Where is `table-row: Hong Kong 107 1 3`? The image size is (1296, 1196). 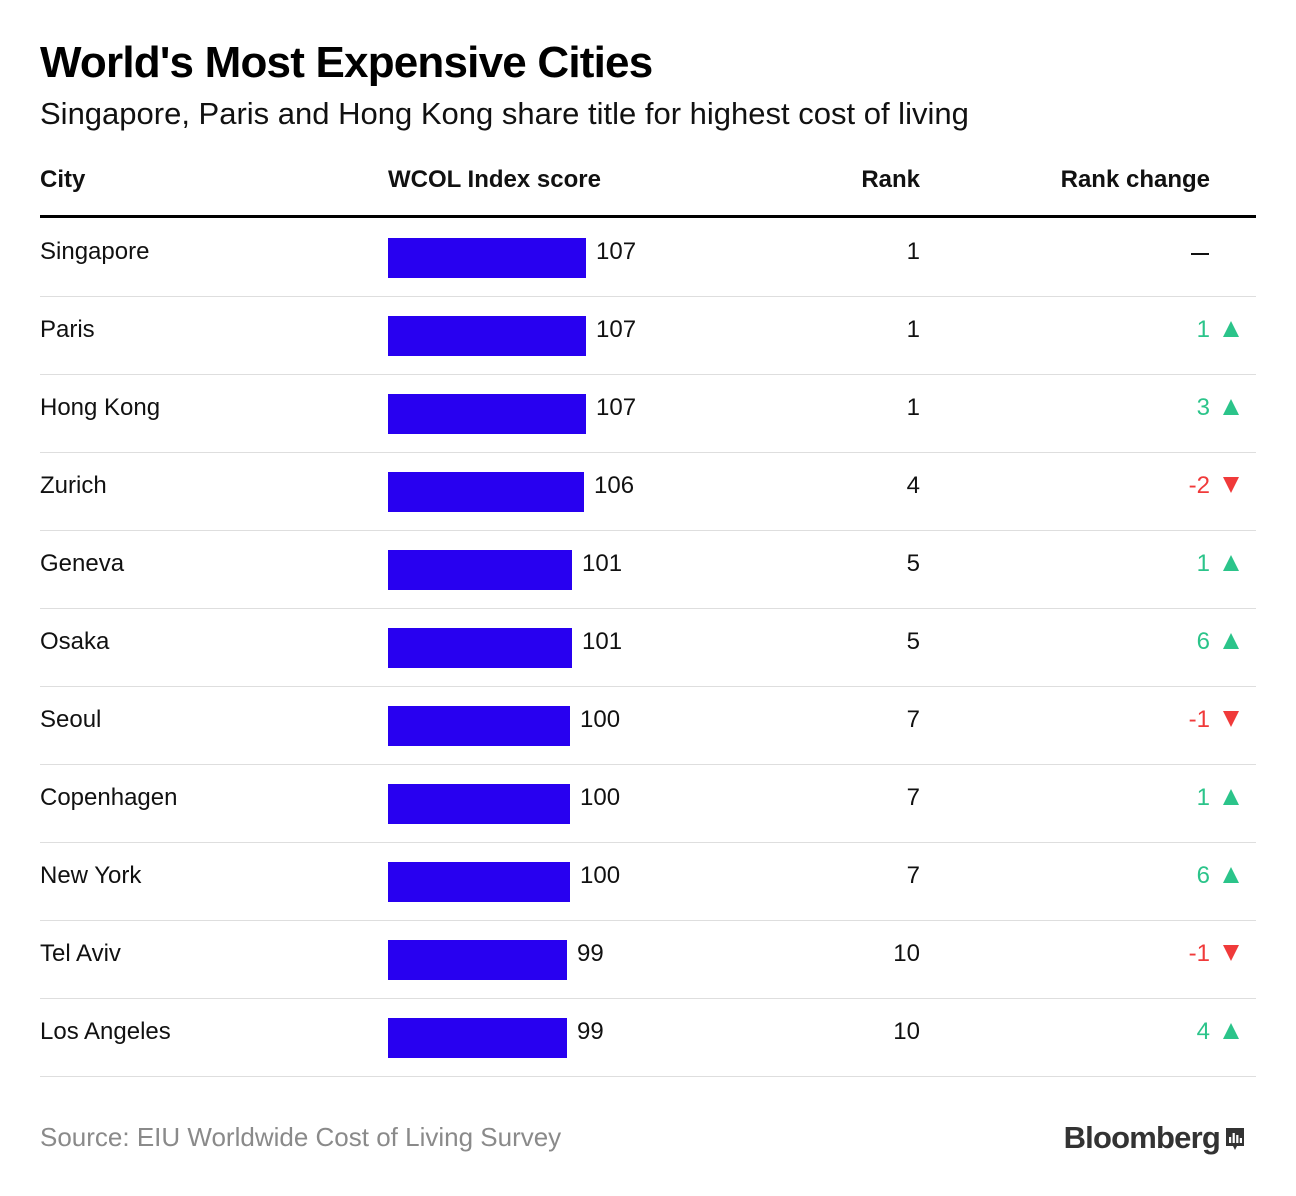
table-row: Hong Kong 107 1 3 is located at coordinates (648, 413).